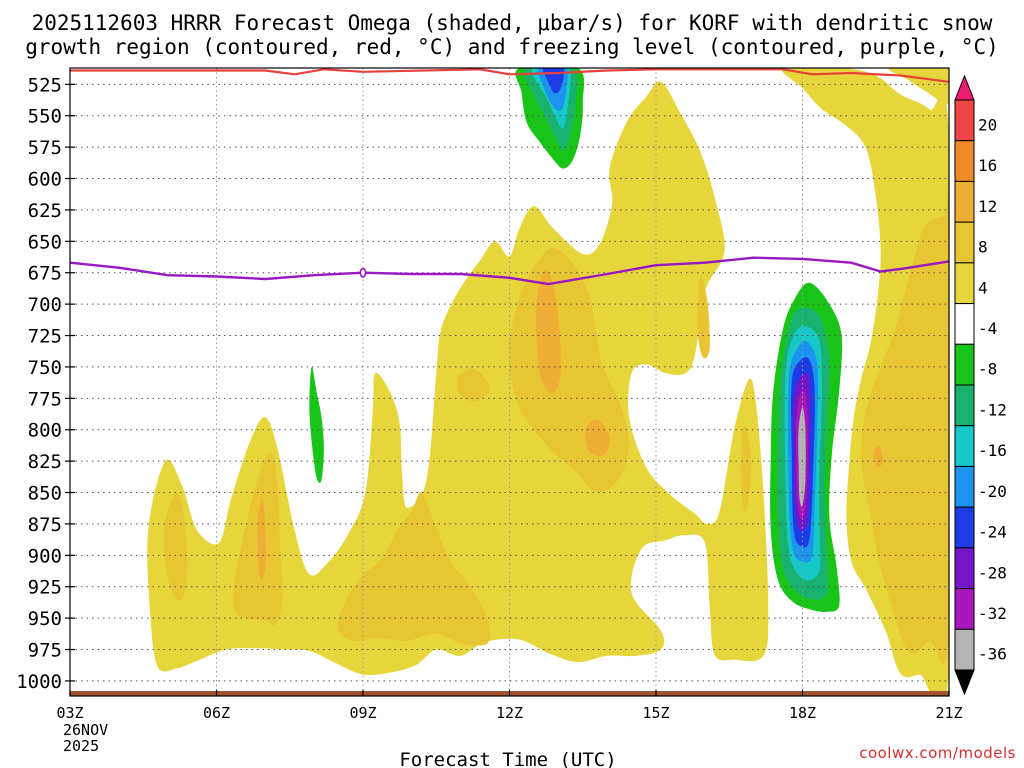 The image size is (1024, 768). What do you see at coordinates (39, 682) in the screenshot?
I see `y-tick-label: 1000` at bounding box center [39, 682].